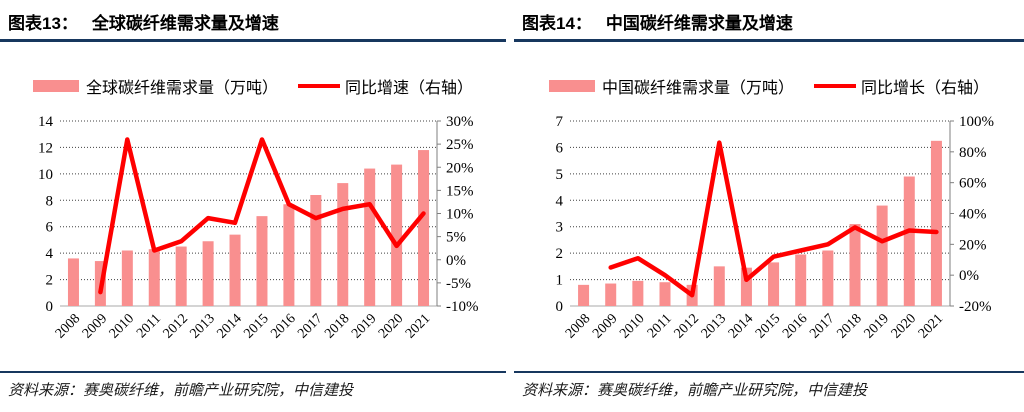 Image resolution: width=1024 pixels, height=412 pixels. What do you see at coordinates (695, 391) in the screenshot?
I see `source-note: 资料来源：赛奥碳纤维，前瞻产业研究院，中信建投` at bounding box center [695, 391].